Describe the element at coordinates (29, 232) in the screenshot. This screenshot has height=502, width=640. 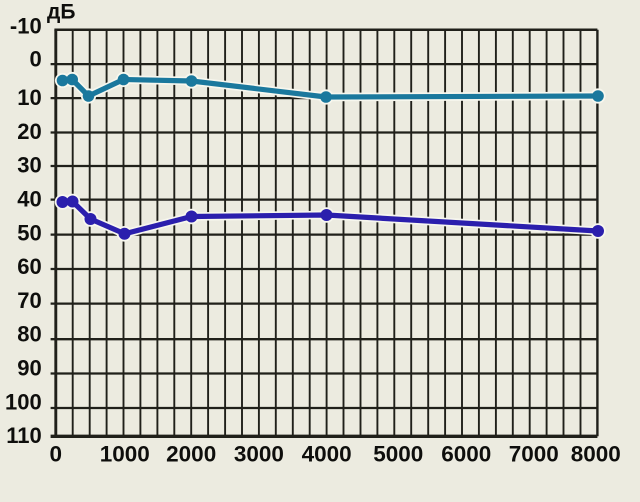
I see `svg-text: 50` at that location.